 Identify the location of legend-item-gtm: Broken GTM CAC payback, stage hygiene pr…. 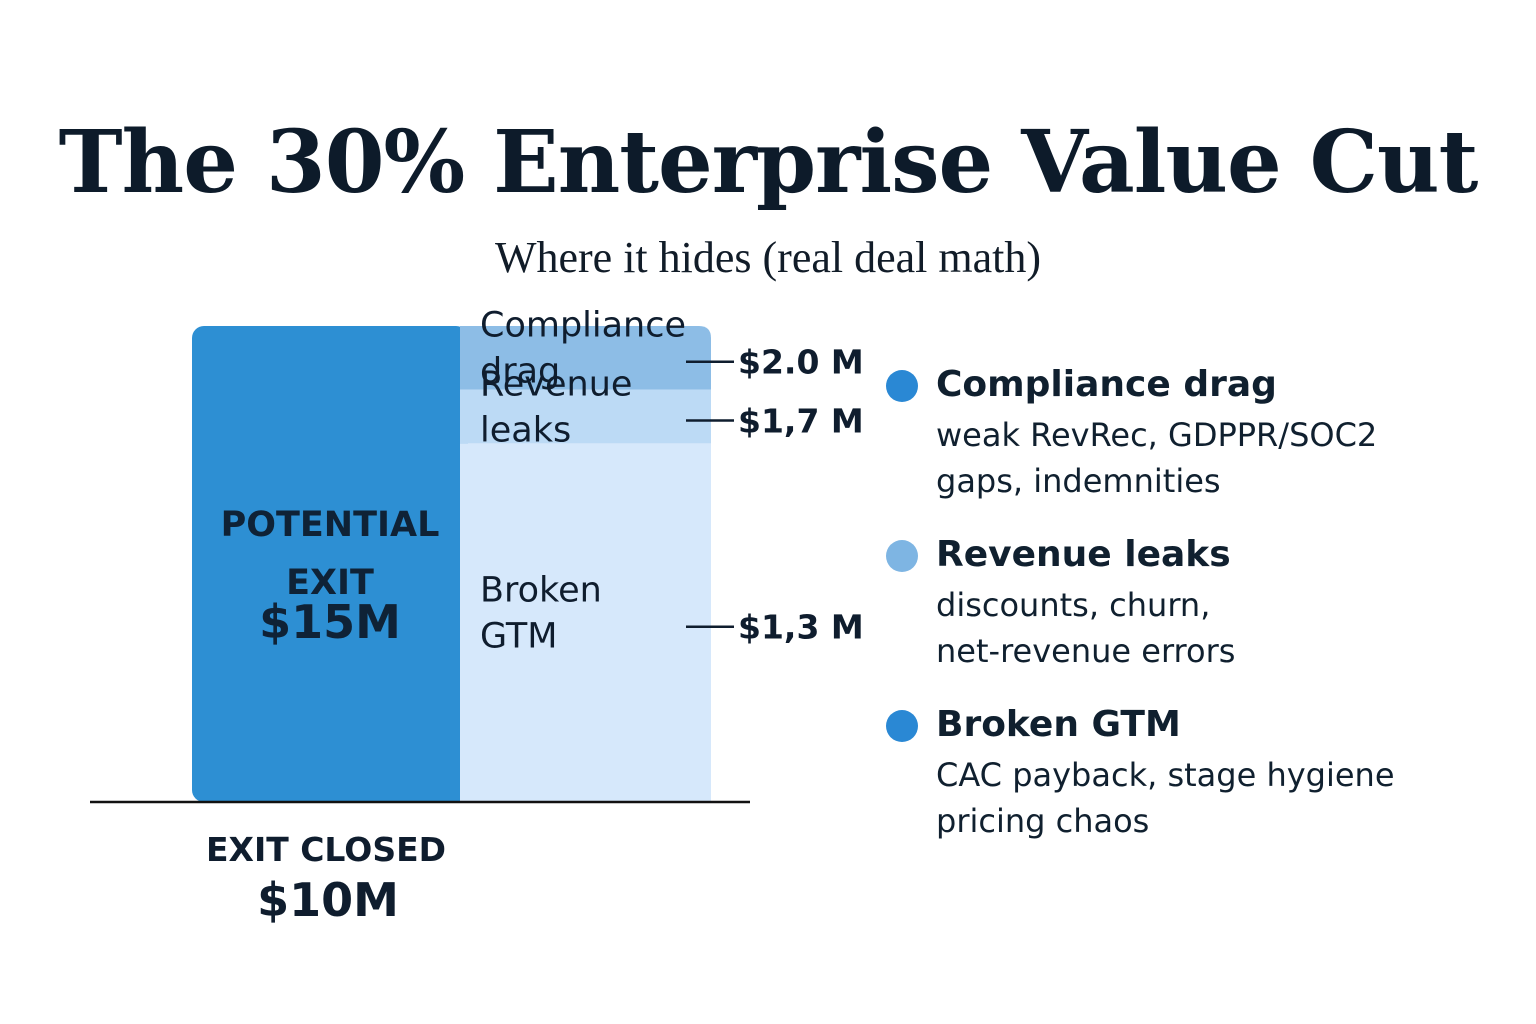
(1196, 772).